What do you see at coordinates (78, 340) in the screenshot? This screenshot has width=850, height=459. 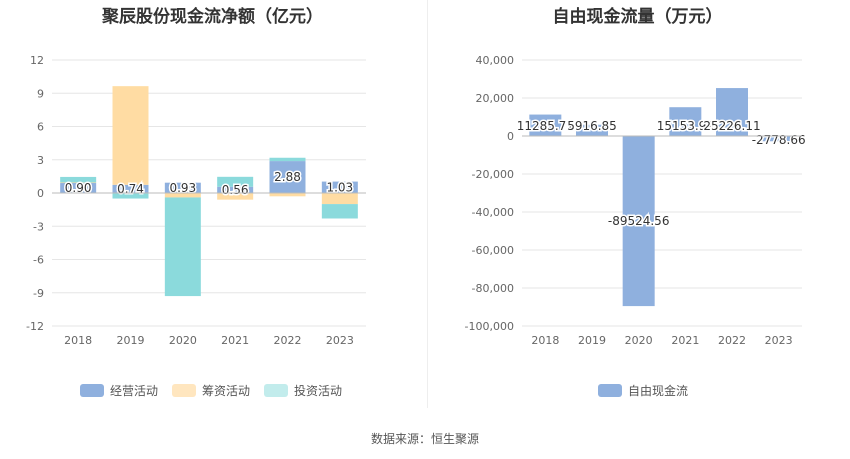 I see `left-x-tick-label: 2018` at bounding box center [78, 340].